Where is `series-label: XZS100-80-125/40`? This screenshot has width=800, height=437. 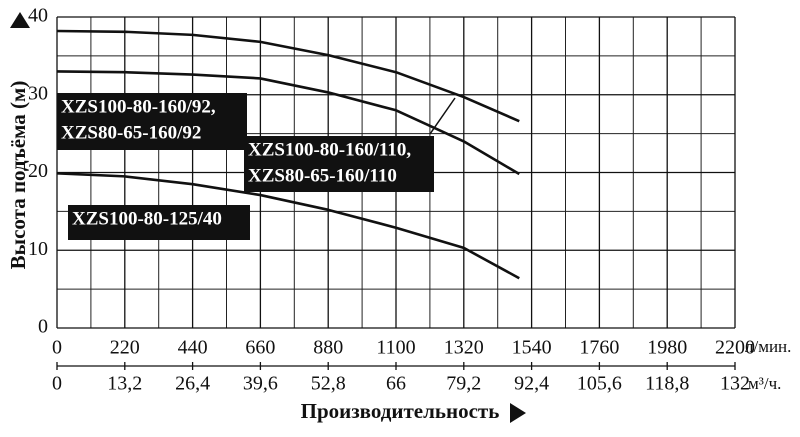 series-label: XZS100-80-125/40 is located at coordinates (147, 218).